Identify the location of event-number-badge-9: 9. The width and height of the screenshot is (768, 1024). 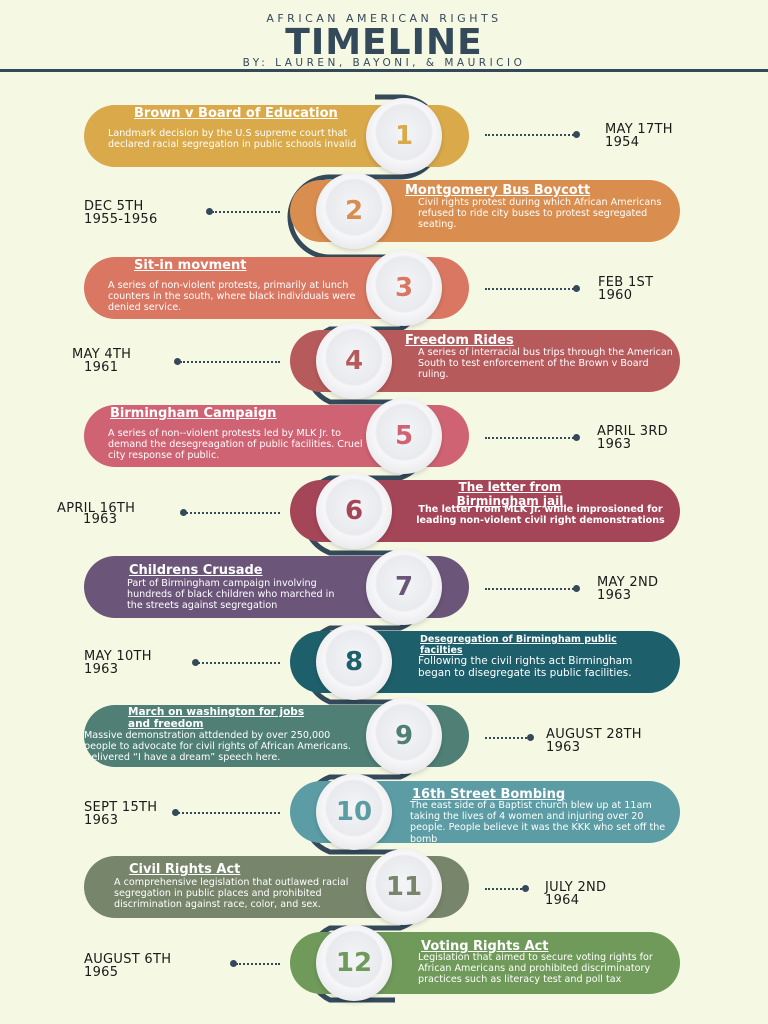
(404, 736).